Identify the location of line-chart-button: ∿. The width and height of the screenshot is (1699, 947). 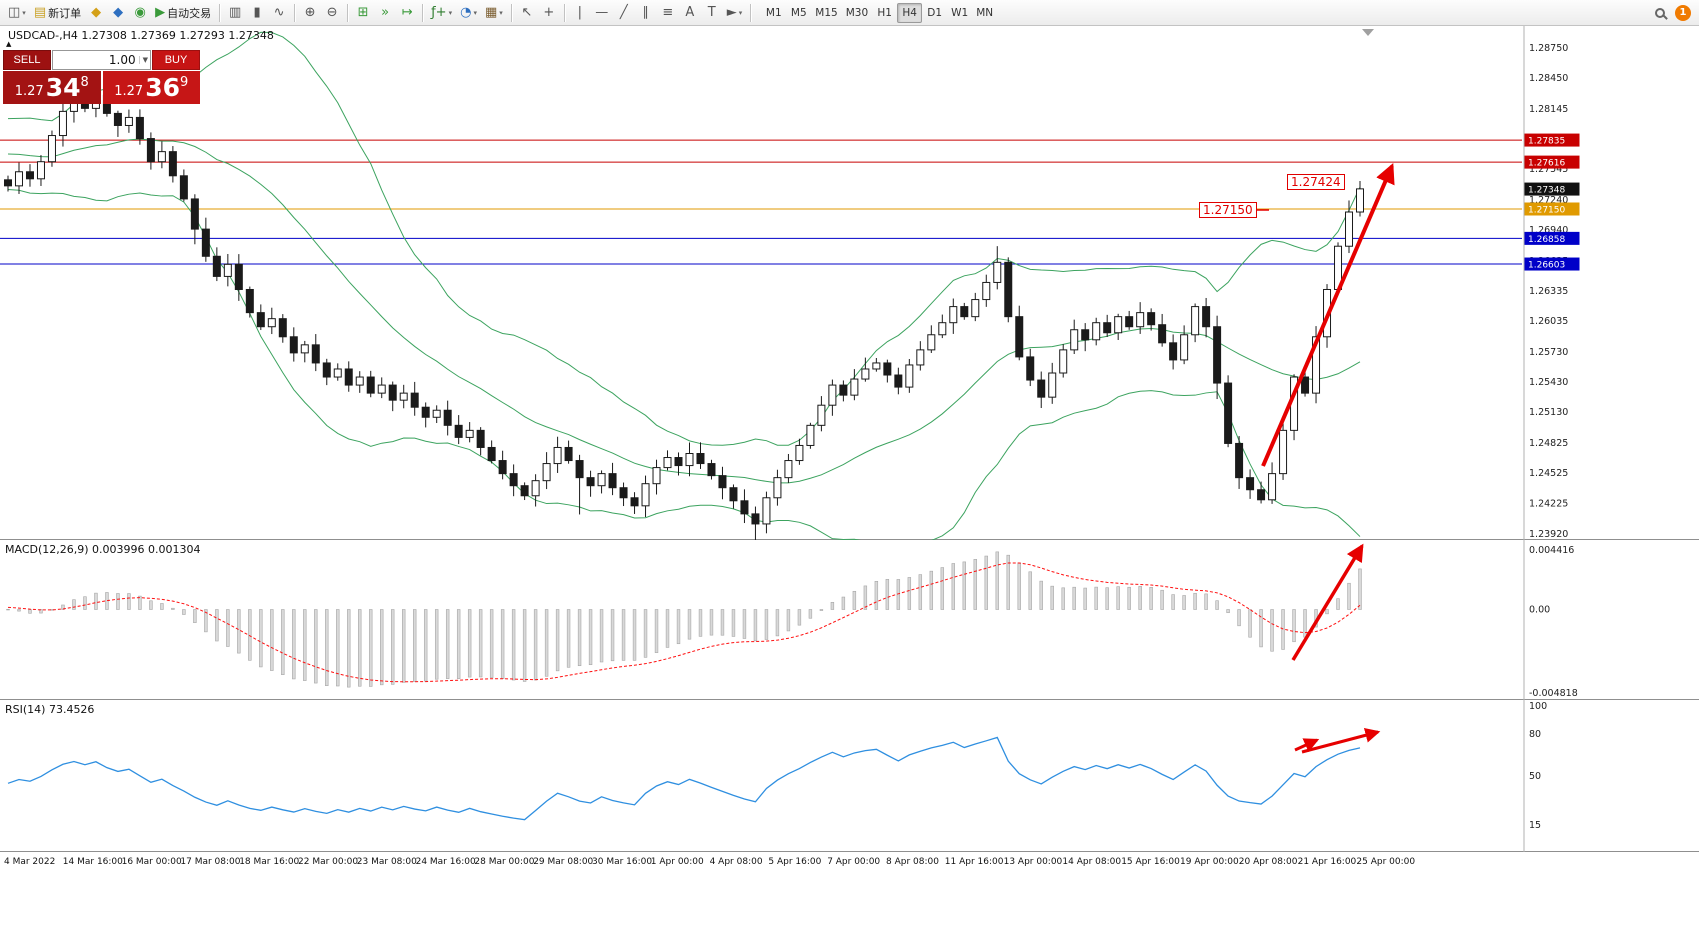
(279, 13).